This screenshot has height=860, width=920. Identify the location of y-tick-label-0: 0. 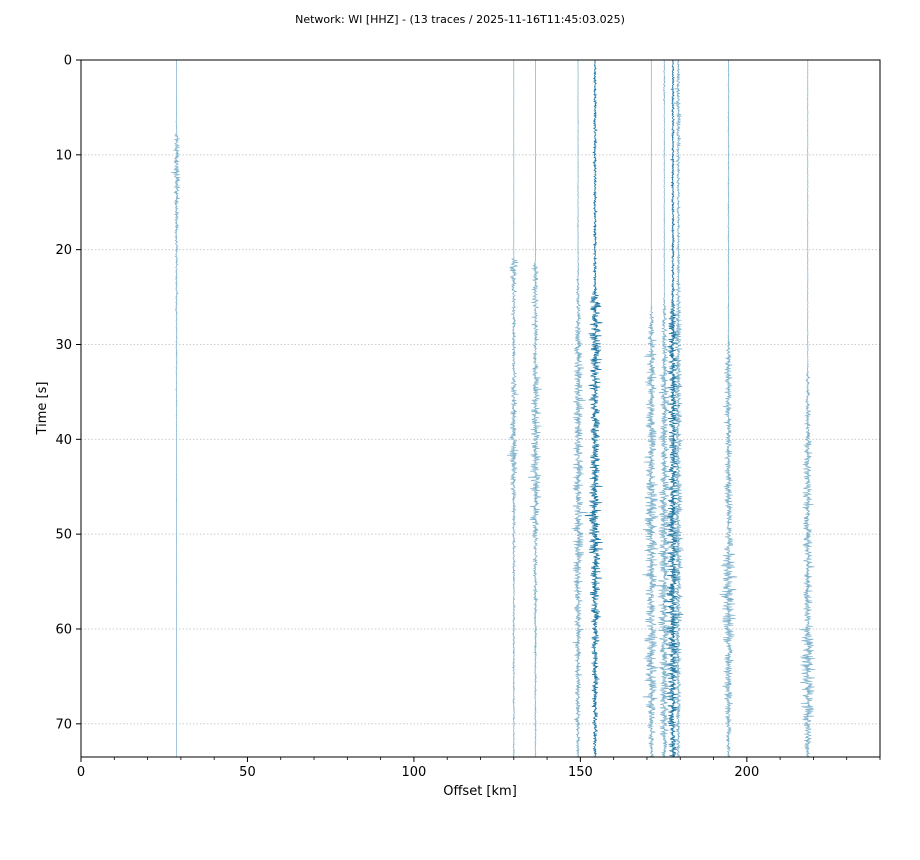
(68, 61).